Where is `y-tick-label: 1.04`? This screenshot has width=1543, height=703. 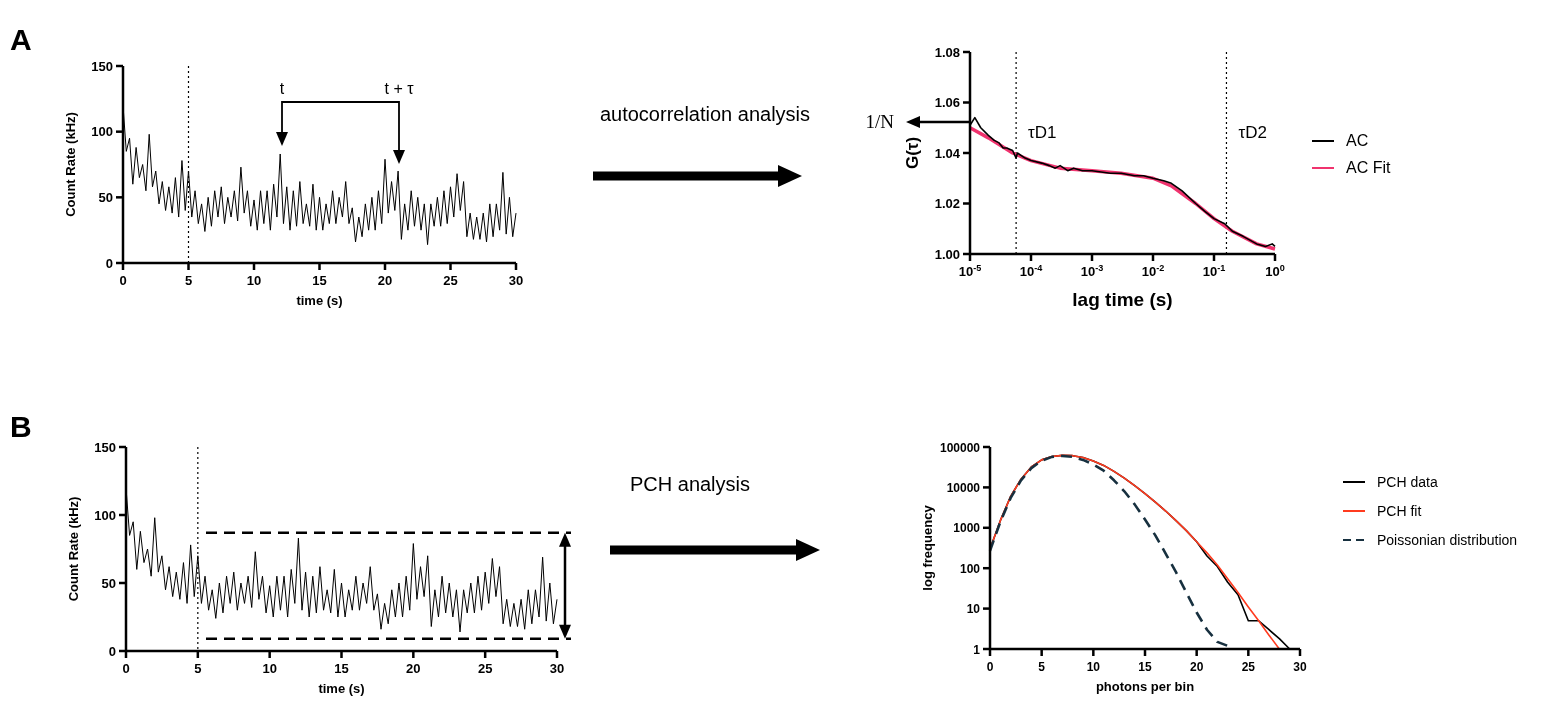 y-tick-label: 1.04 is located at coordinates (947, 153).